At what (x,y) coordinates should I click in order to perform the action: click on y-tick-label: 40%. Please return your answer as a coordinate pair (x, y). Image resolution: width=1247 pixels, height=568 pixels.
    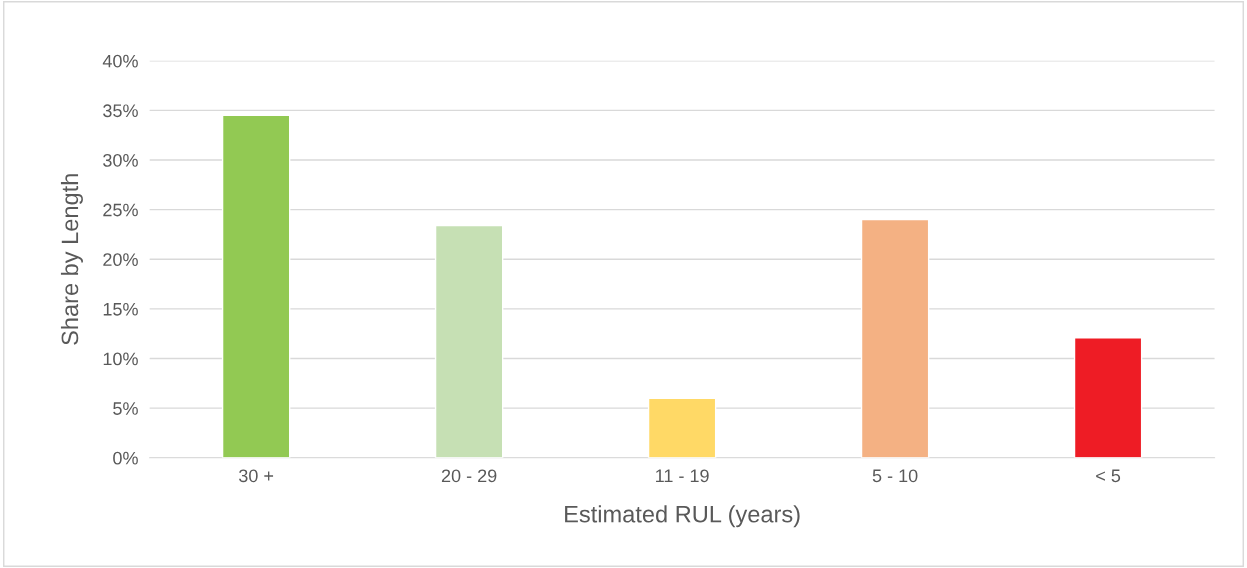
    Looking at the image, I should click on (120, 61).